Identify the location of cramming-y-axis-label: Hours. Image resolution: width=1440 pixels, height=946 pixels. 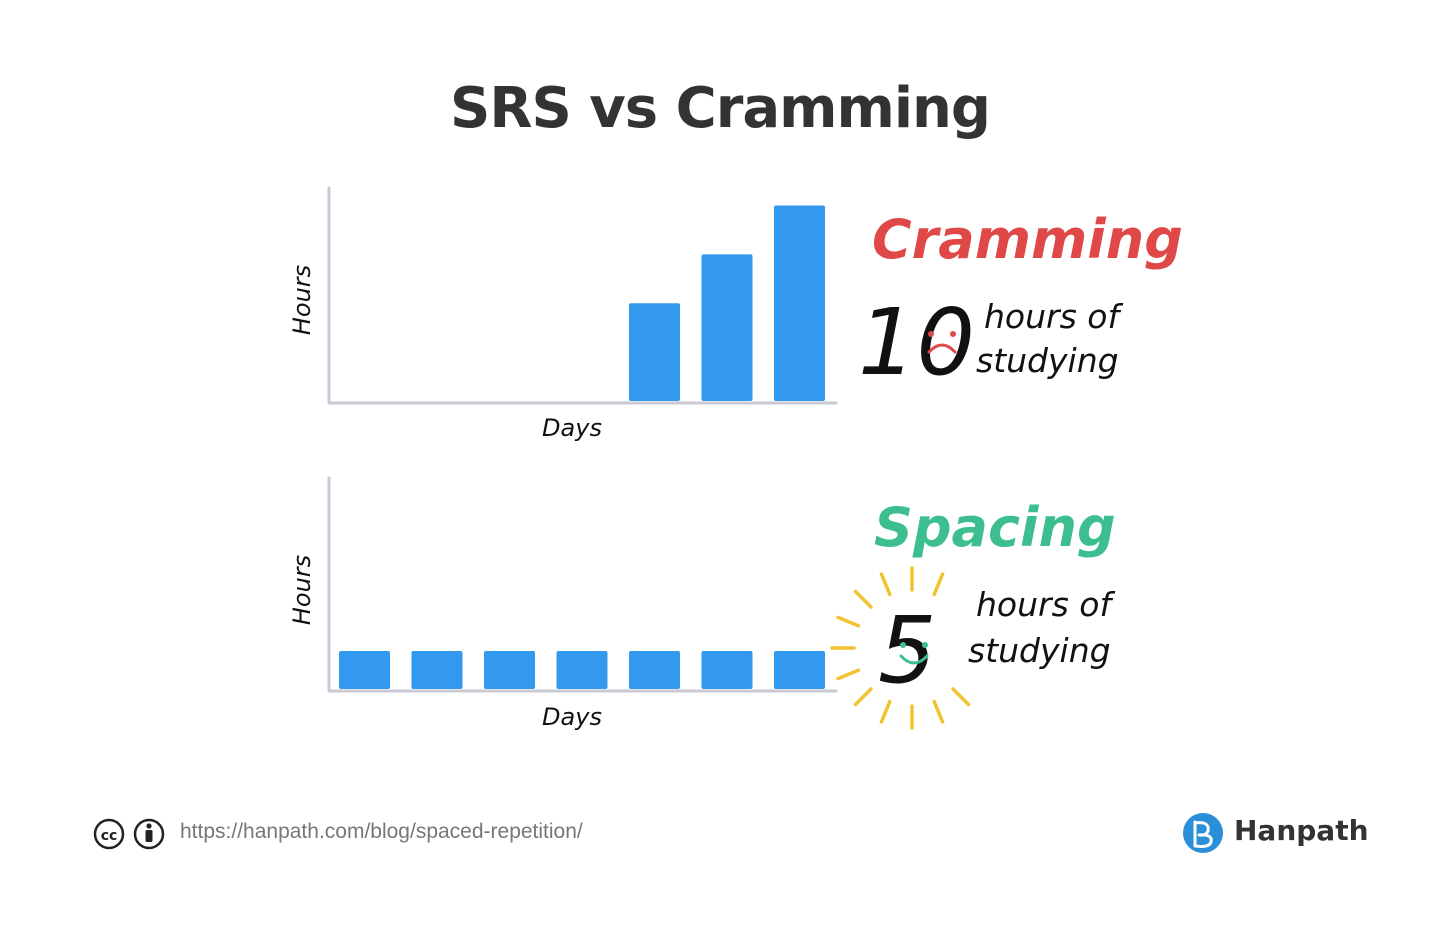
(302, 300).